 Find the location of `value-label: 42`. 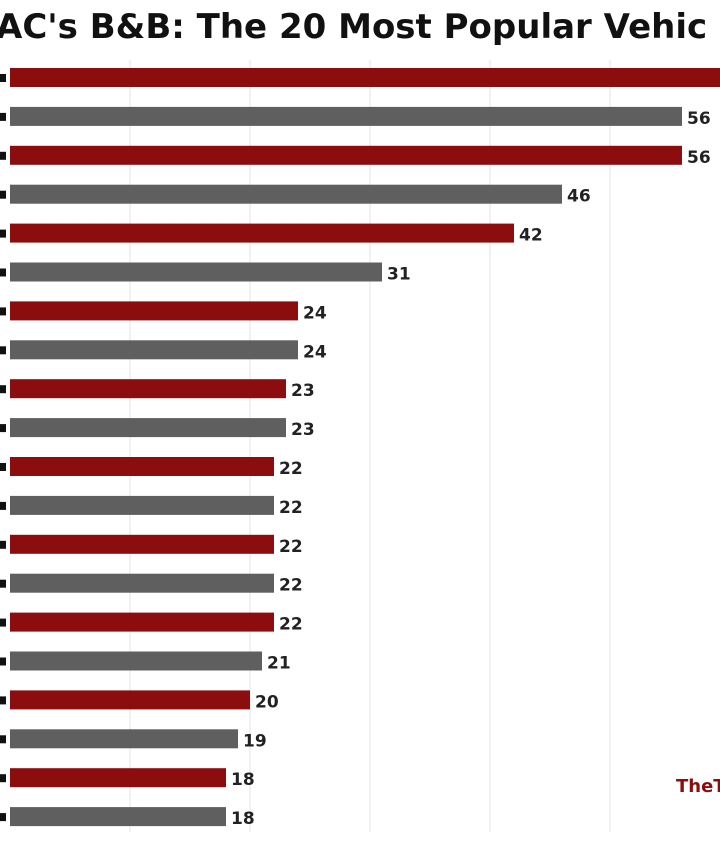

value-label: 42 is located at coordinates (531, 236).